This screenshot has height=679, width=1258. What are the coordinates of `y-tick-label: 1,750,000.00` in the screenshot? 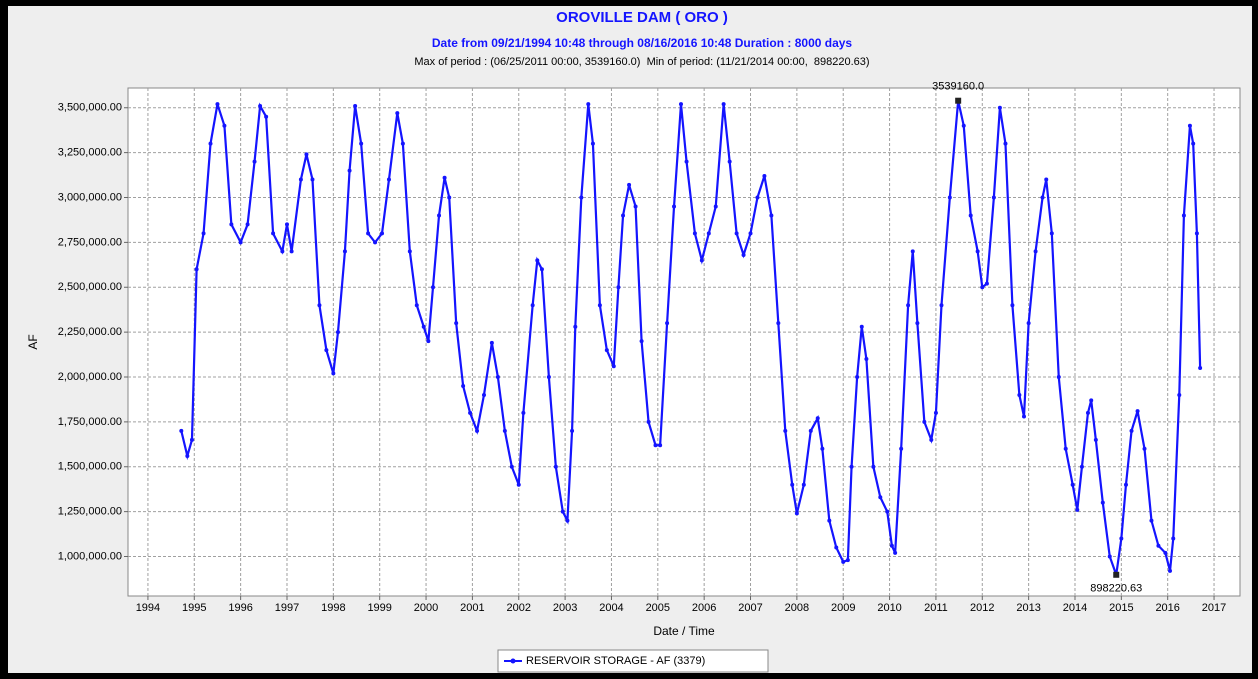 It's located at (90, 422).